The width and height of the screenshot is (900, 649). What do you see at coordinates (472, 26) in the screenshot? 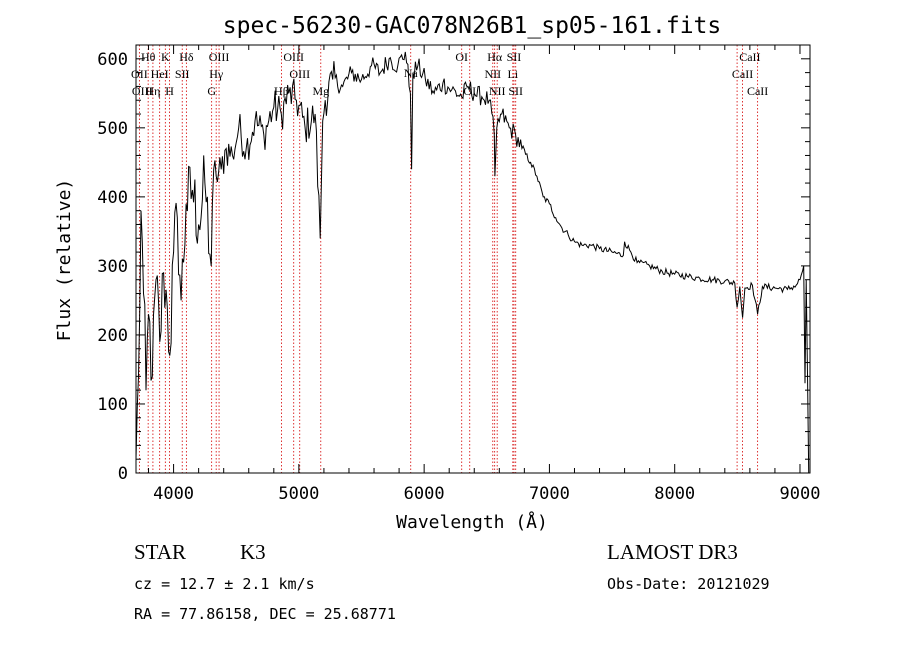
I see `chart-title: spec-56230-GAC078N26B1_sp05-161.fits` at bounding box center [472, 26].